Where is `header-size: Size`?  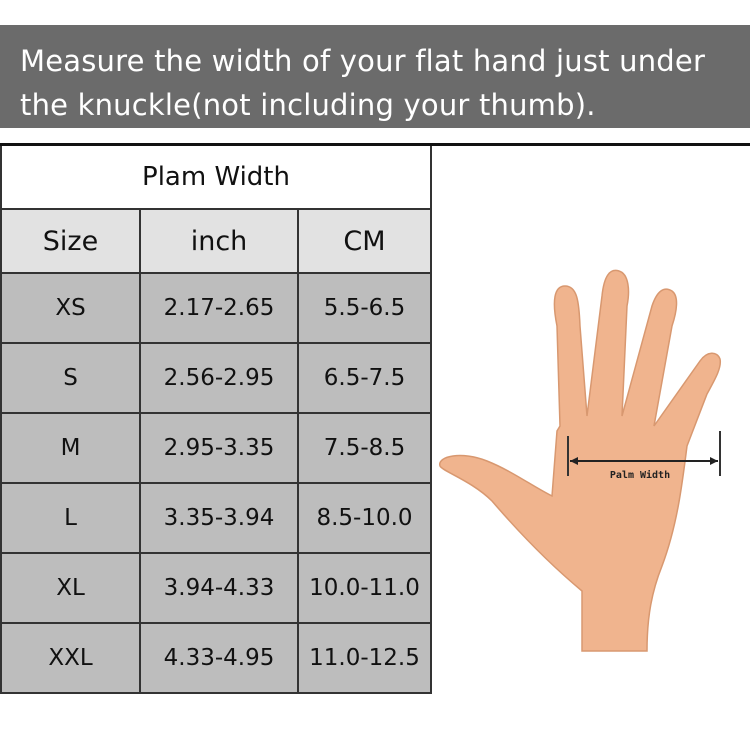
header-size: Size is located at coordinates (70, 241).